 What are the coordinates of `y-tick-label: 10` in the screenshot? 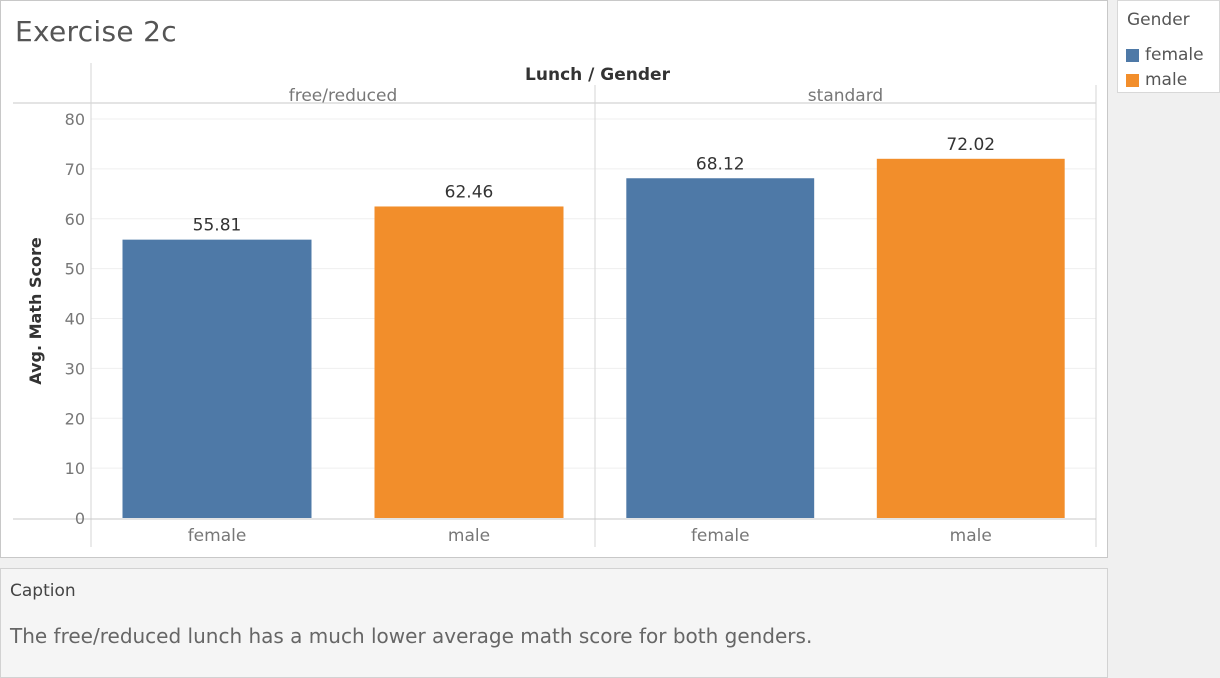 It's located at (75, 468).